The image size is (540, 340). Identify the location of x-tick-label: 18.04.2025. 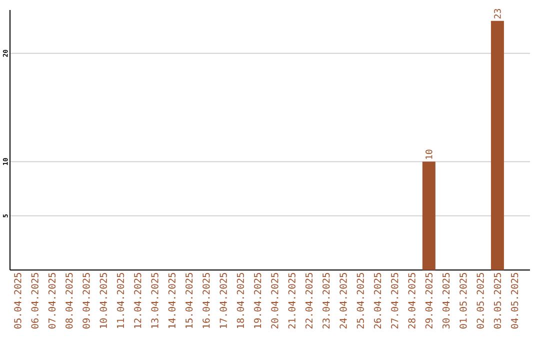
(240, 300).